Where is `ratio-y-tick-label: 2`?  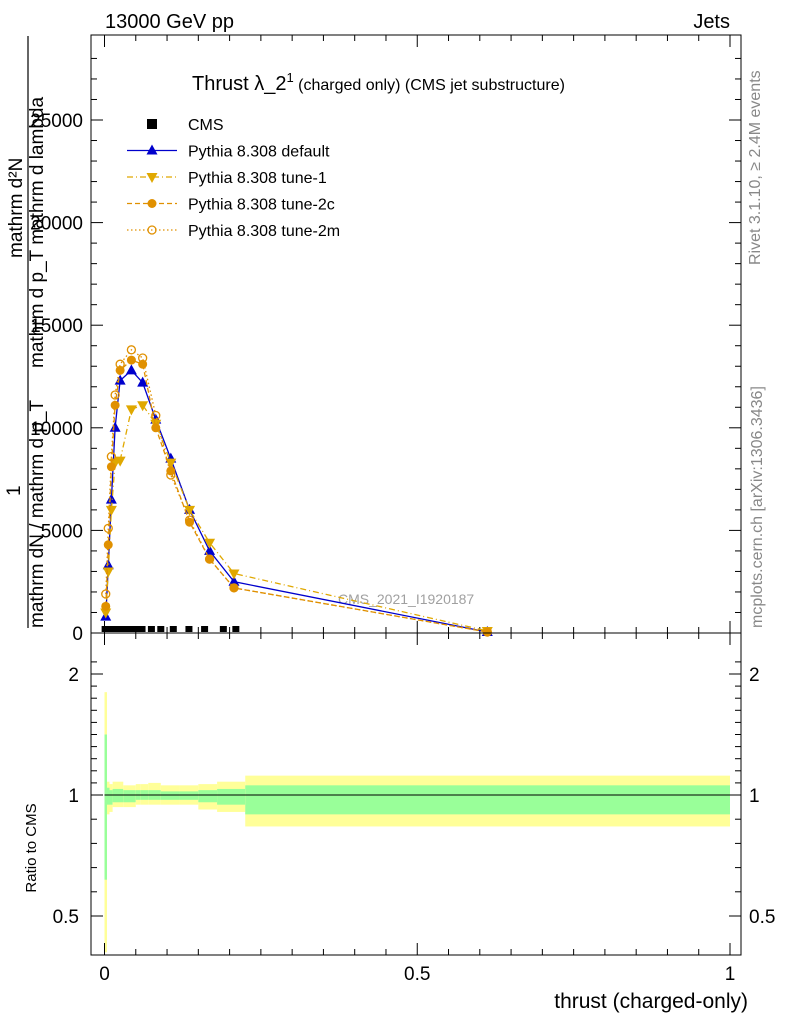
ratio-y-tick-label: 2 is located at coordinates (73, 675).